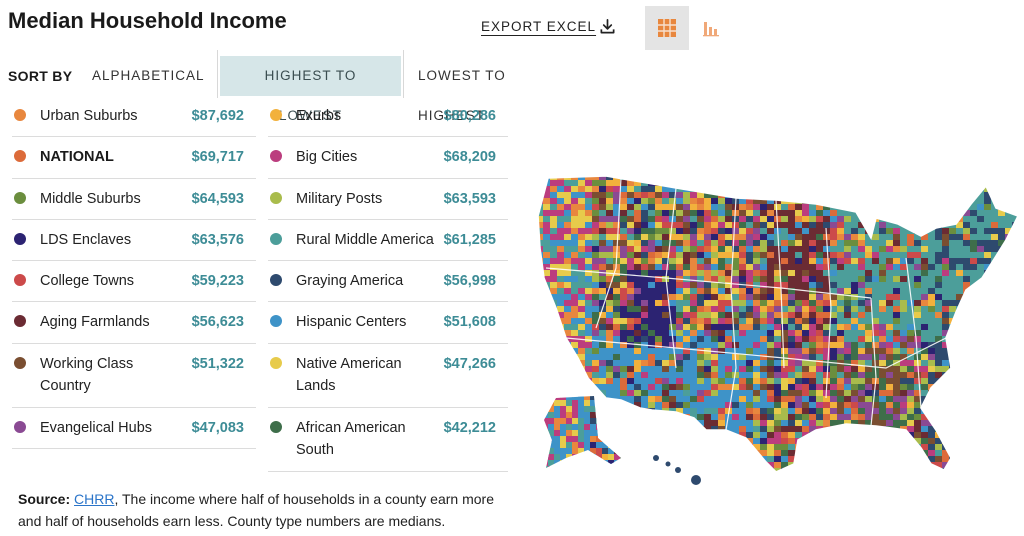 The height and width of the screenshot is (536, 1024). I want to click on export-excel-button: EXPORT EXCEL, so click(548, 26).